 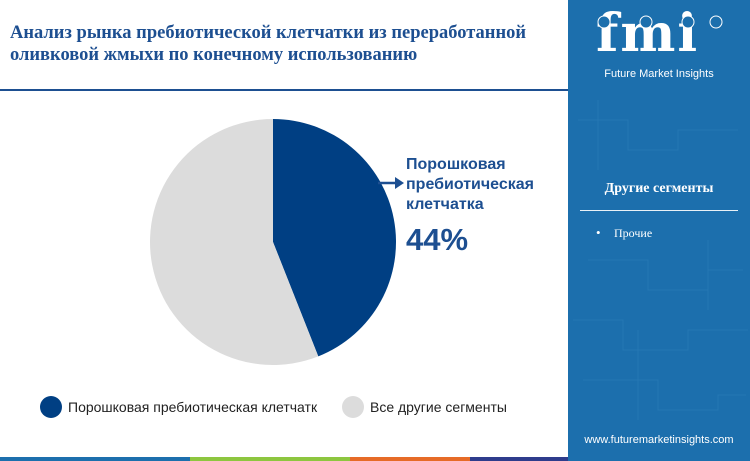 I want to click on legend-swatch-powder, so click(x=51, y=407).